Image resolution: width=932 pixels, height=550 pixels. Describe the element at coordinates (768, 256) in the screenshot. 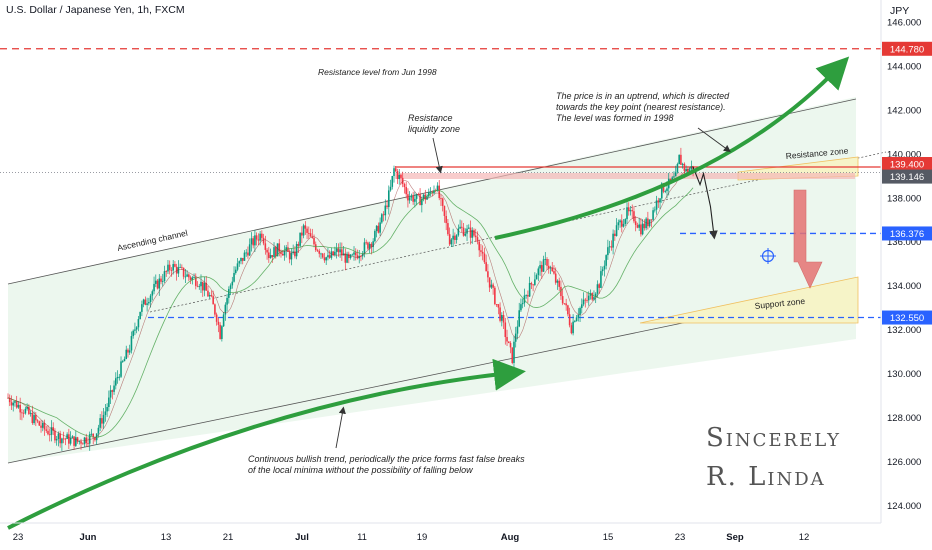

I see `target-crosshair-icon` at that location.